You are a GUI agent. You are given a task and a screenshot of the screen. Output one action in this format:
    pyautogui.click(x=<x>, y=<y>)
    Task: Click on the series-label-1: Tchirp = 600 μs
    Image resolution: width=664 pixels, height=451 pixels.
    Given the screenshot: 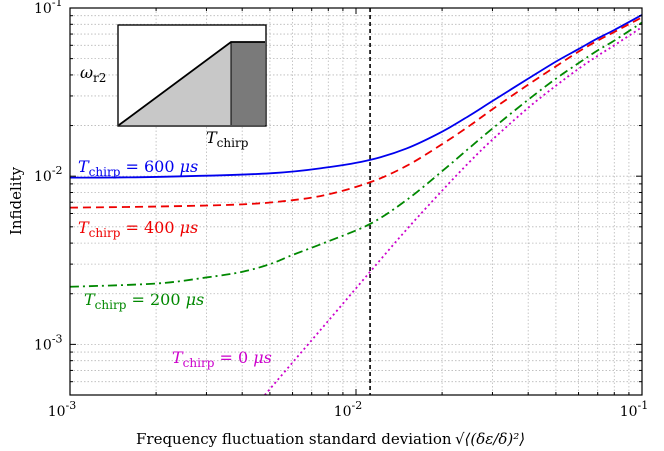 What is the action you would take?
    pyautogui.click(x=138, y=168)
    